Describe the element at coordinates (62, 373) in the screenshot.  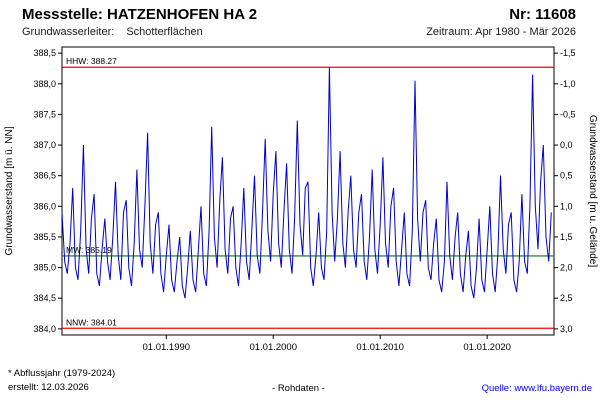
I see `footnote-abflussjahr: * Abflussjahr (1979-2024)` at that location.